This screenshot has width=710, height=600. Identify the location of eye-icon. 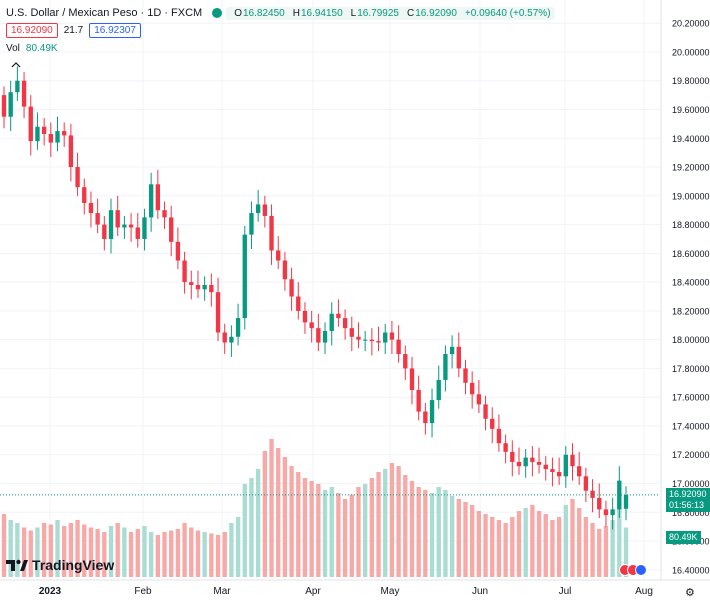
(217, 13).